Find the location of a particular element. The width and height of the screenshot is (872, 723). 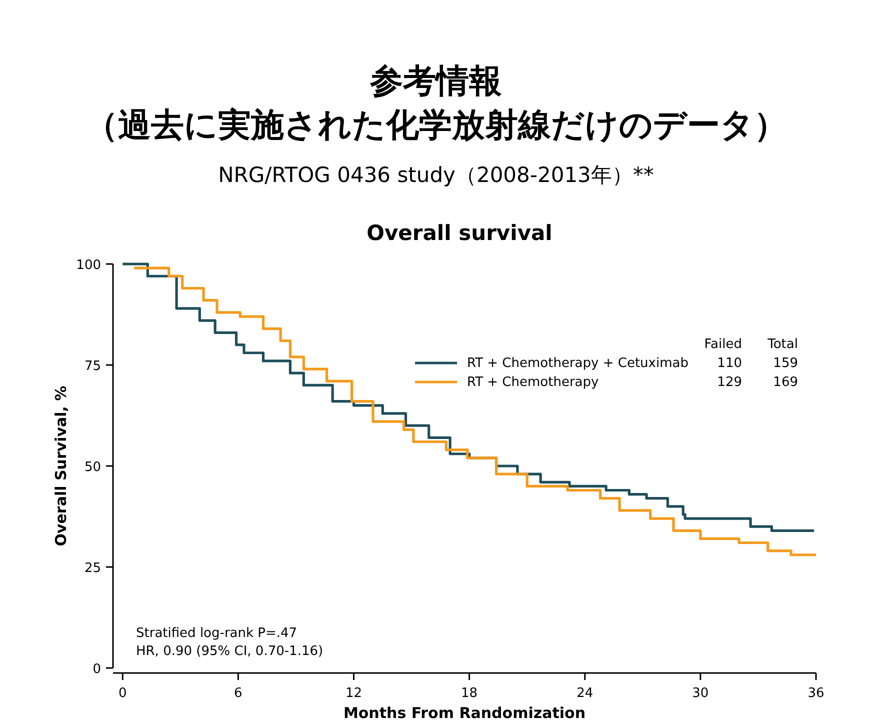

annotation: 159 is located at coordinates (785, 363).